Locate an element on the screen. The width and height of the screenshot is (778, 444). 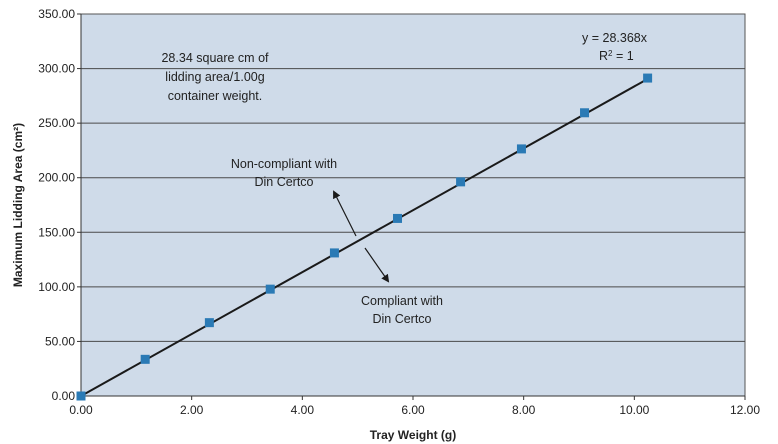
y-tick-label: 200.00 is located at coordinates (56, 178).